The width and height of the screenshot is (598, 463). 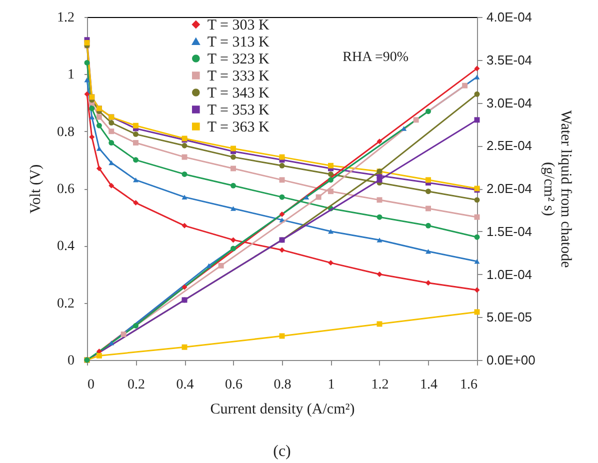 I want to click on x-tick-label: 0.4, so click(x=185, y=385).